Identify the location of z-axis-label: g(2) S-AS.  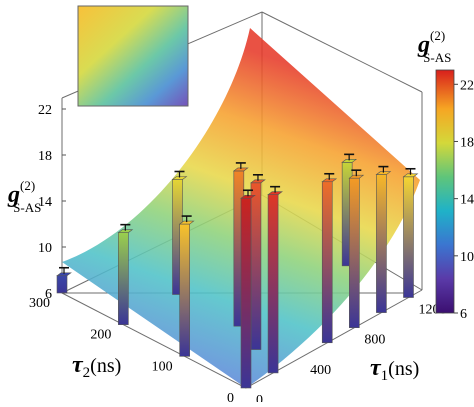
(24, 196).